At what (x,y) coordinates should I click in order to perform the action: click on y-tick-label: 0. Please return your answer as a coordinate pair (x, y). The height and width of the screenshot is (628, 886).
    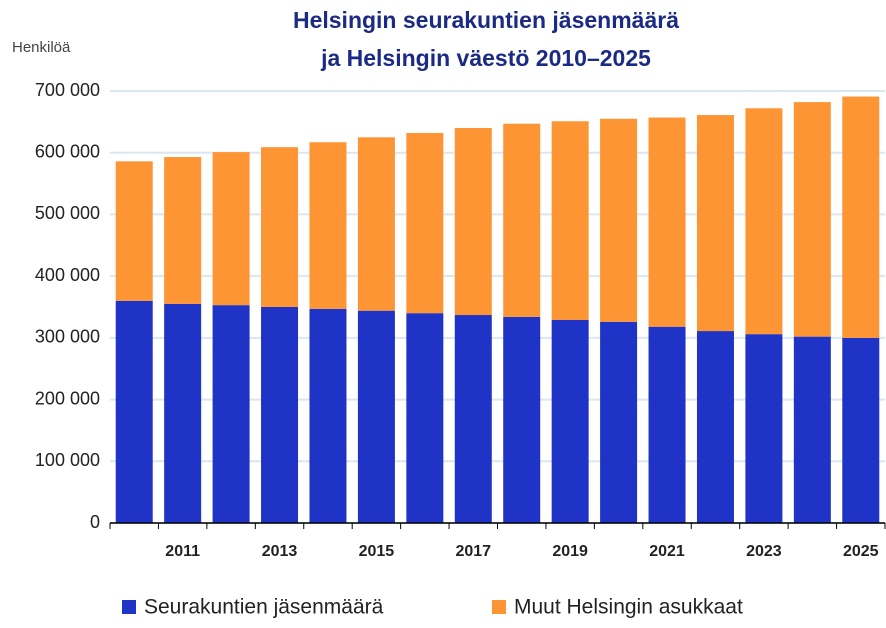
    Looking at the image, I should click on (95, 522).